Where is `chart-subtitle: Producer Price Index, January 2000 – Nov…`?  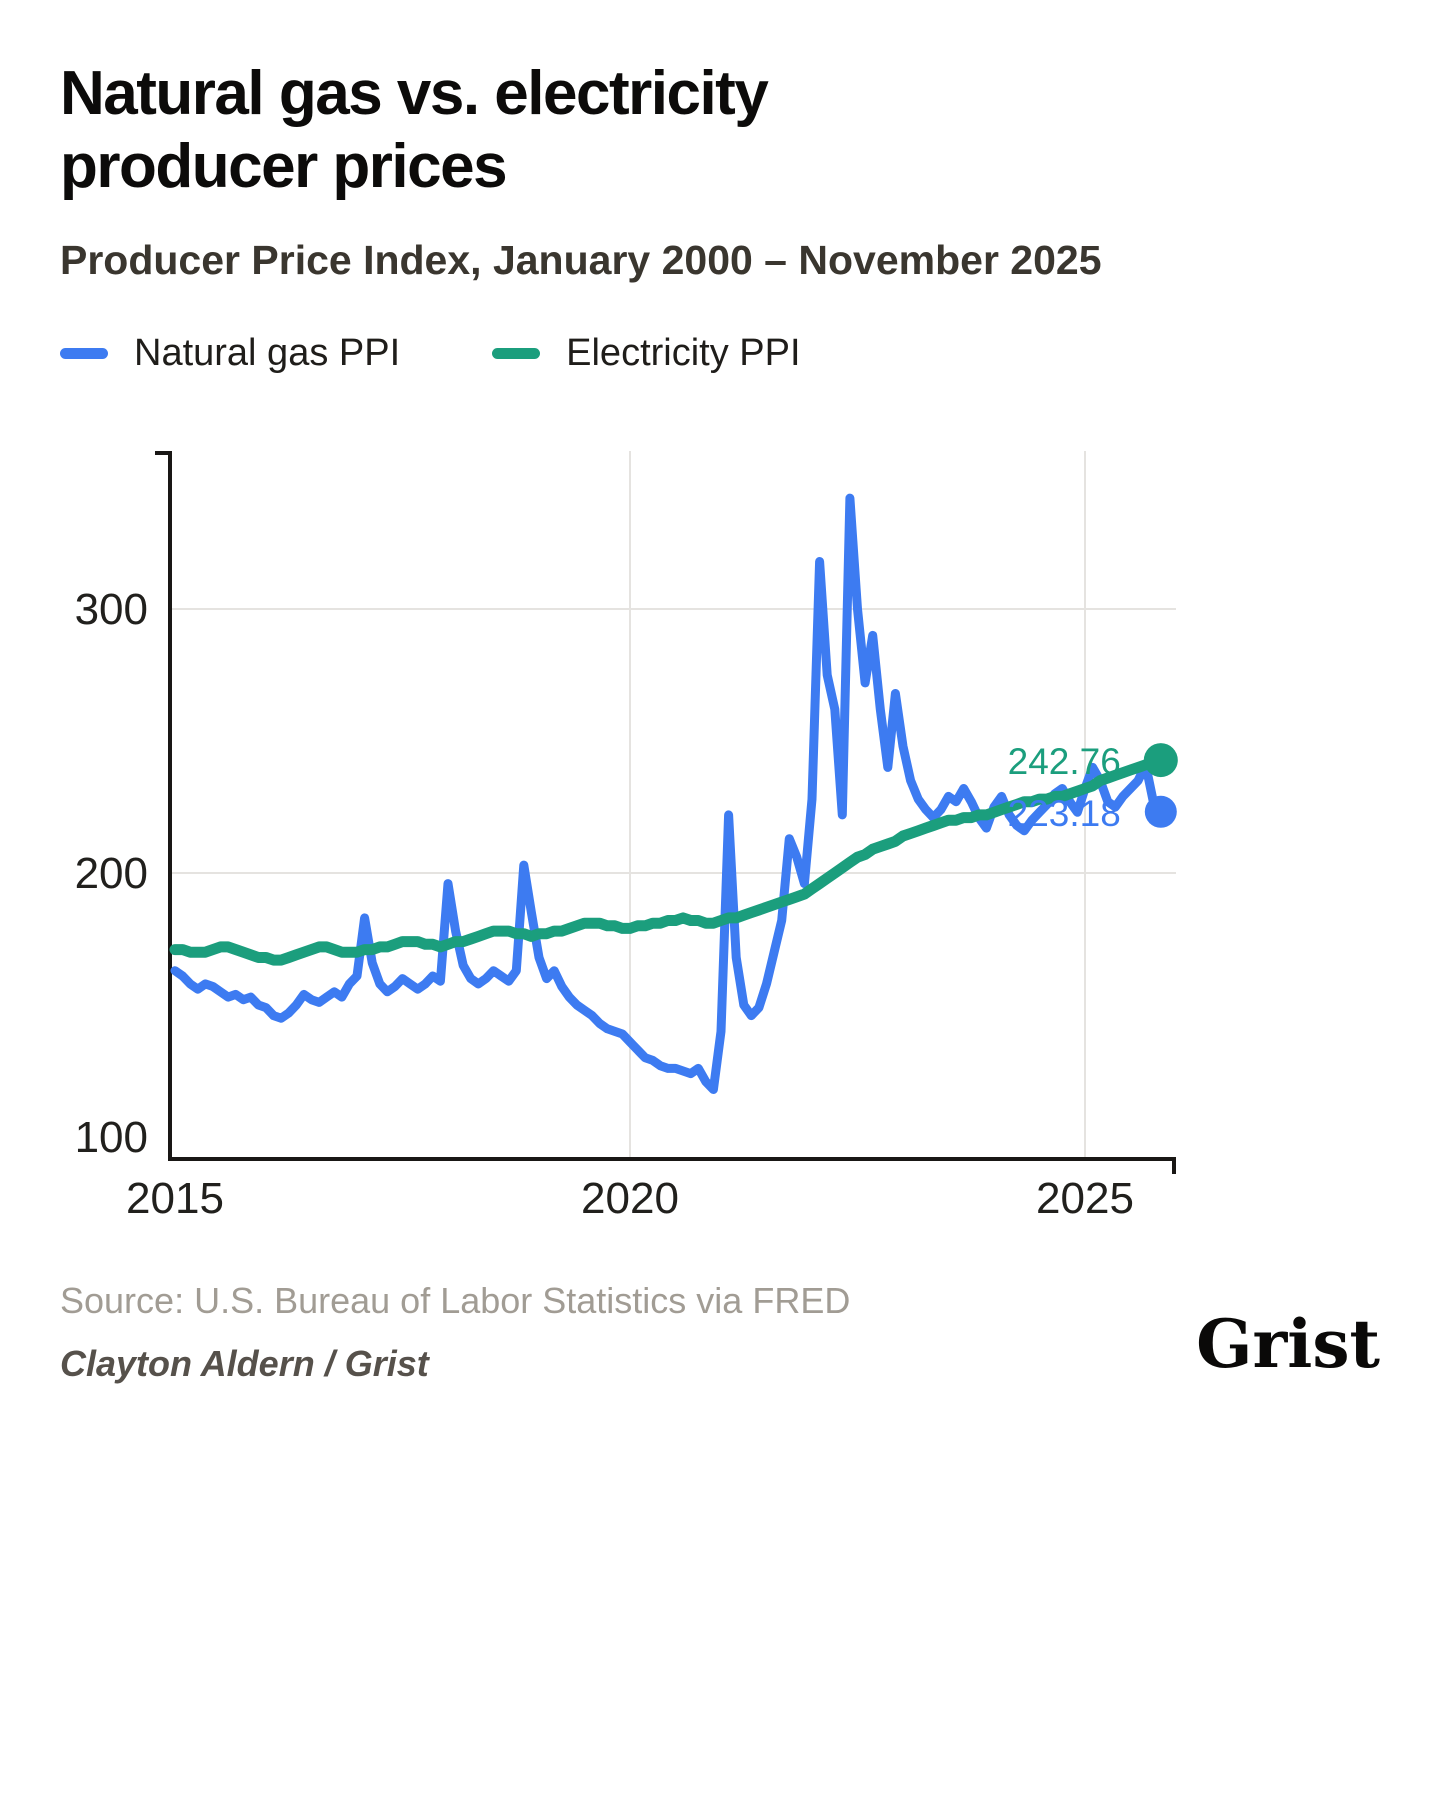
chart-subtitle: Producer Price Index, January 2000 – Nov… is located at coordinates (581, 260).